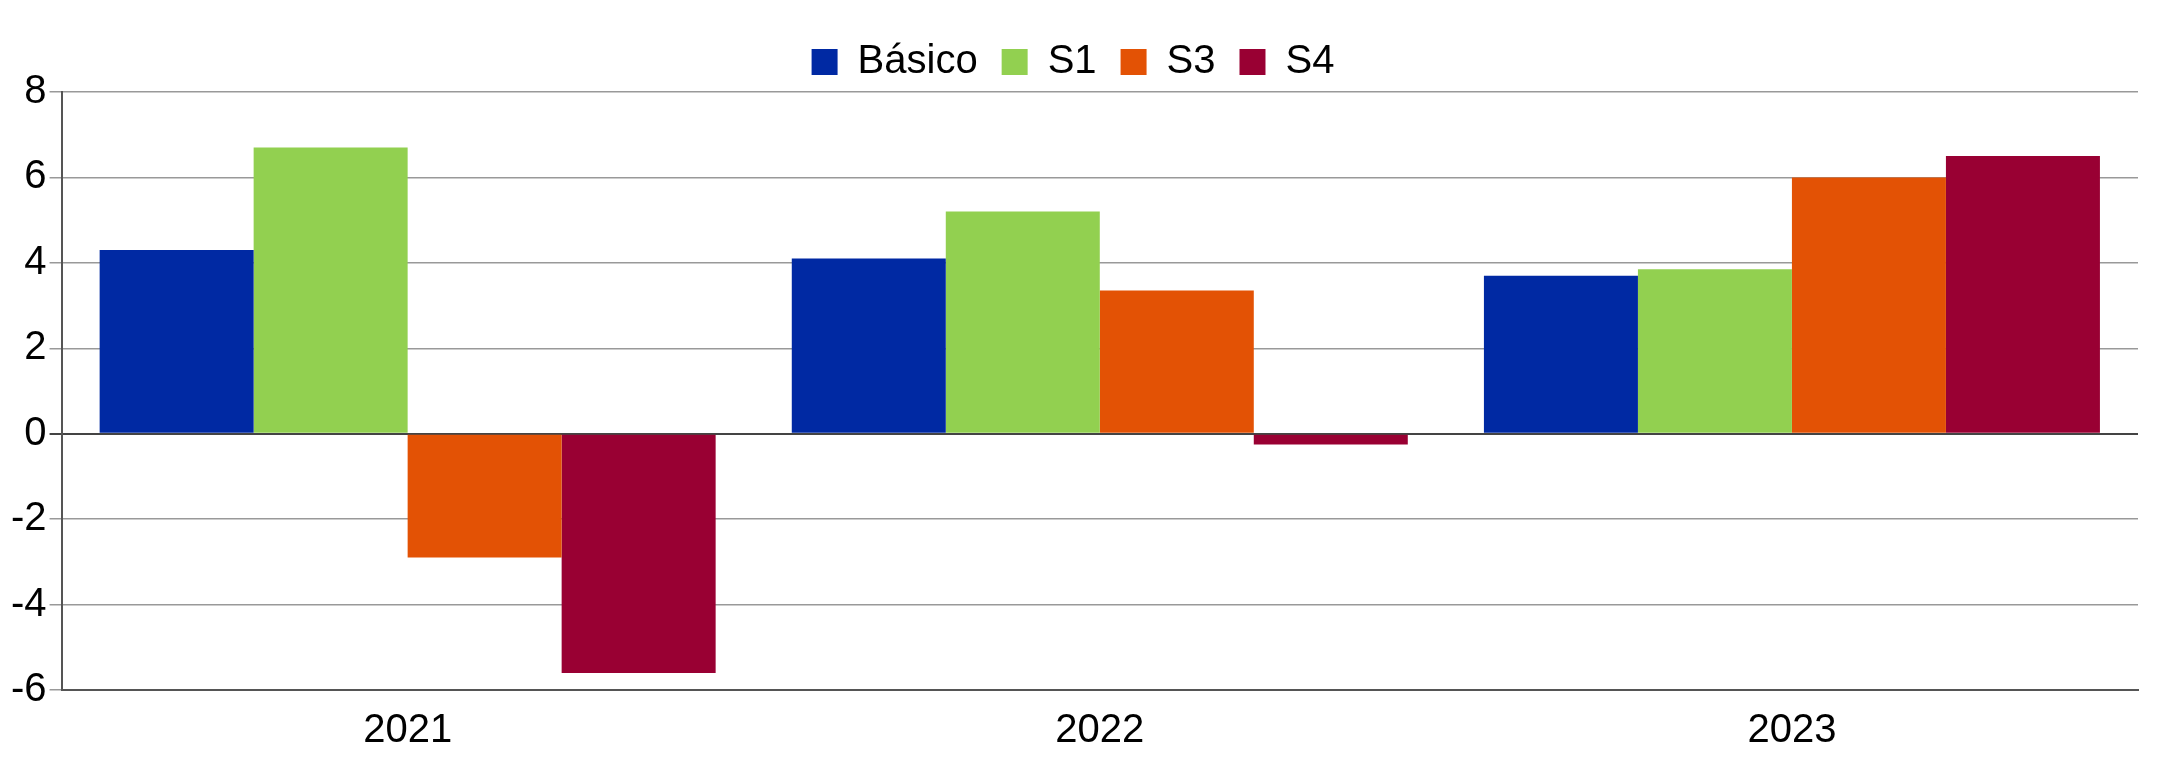  I want to click on y-tick-label: 6, so click(35, 174).